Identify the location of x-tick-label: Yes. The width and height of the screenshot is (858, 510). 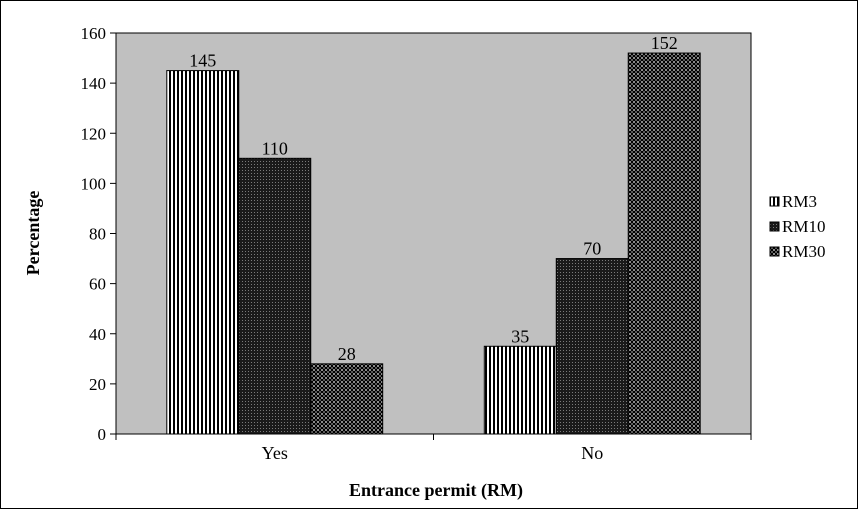
(275, 453).